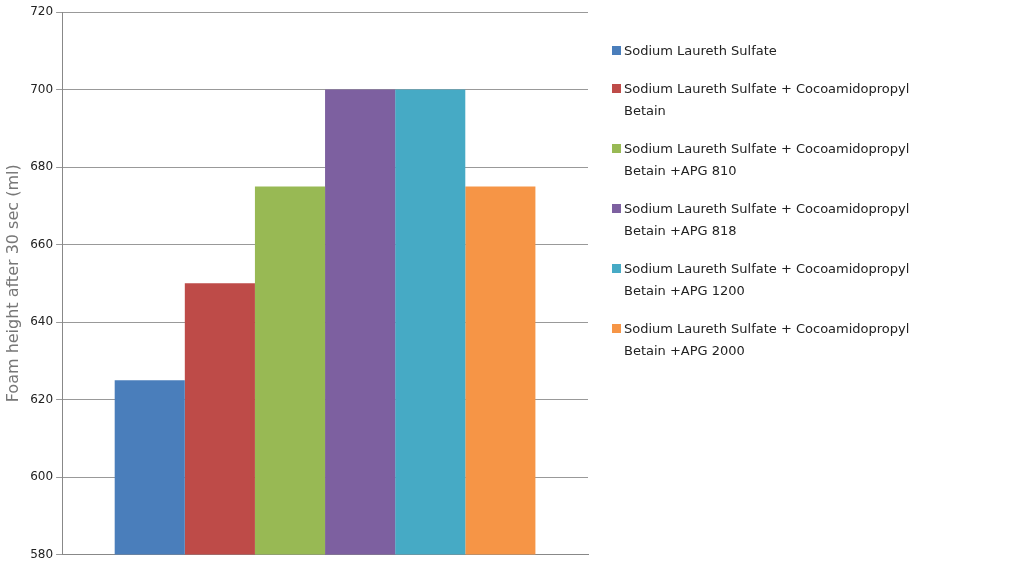 The width and height of the screenshot is (1036, 579). What do you see at coordinates (767, 160) in the screenshot?
I see `legend-label: Sodium Laureth Sulfate + Cocoamidopropyl Betain +APG 810` at bounding box center [767, 160].